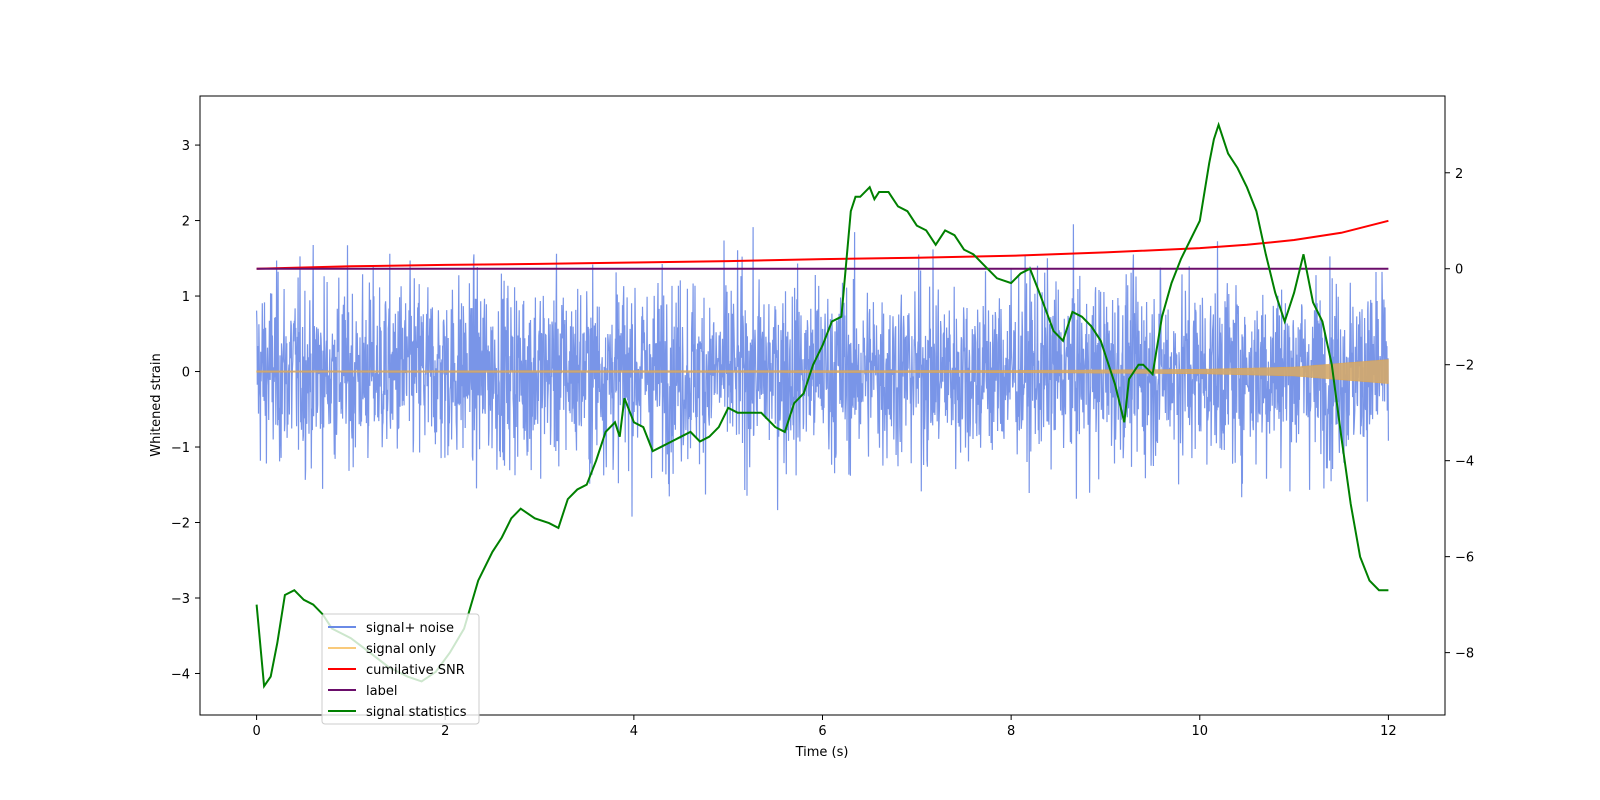  I want to click on y-tick-label: 3, so click(186, 146).